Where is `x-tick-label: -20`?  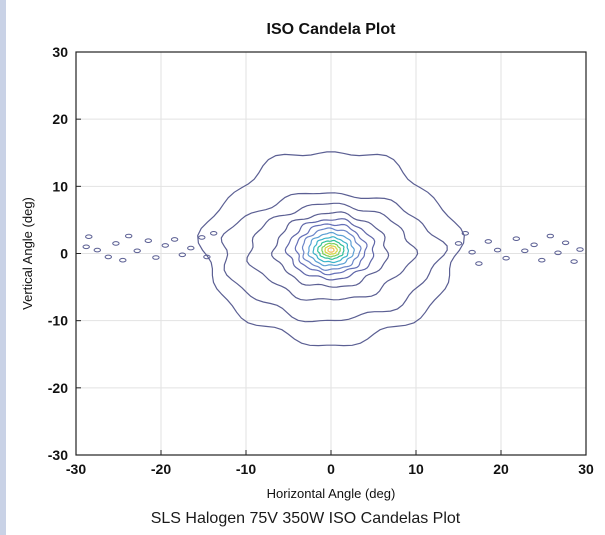 x-tick-label: -20 is located at coordinates (161, 469).